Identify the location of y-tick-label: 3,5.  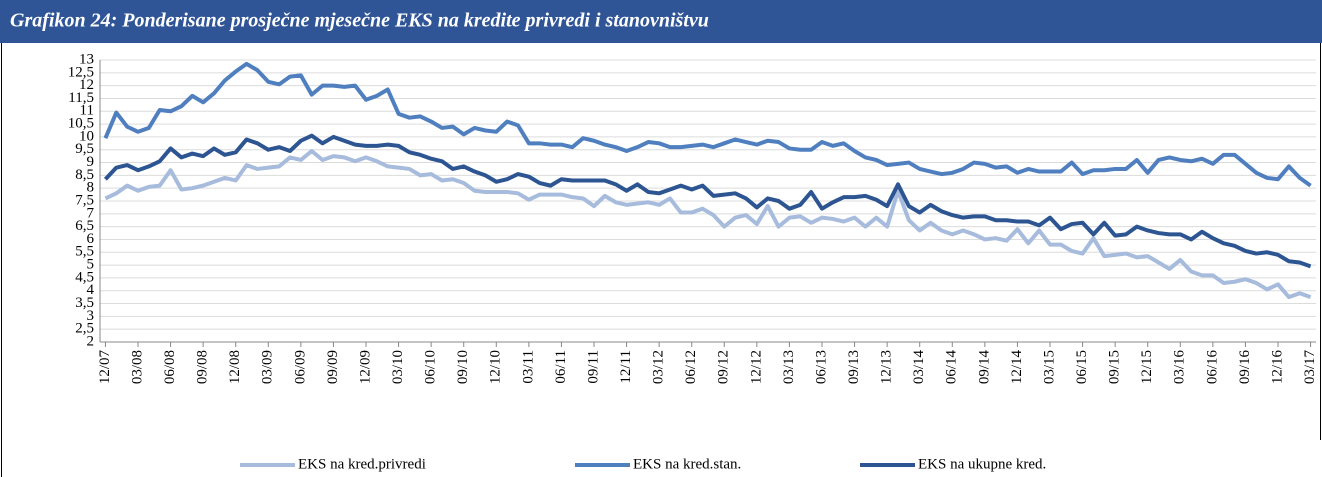
(84, 303).